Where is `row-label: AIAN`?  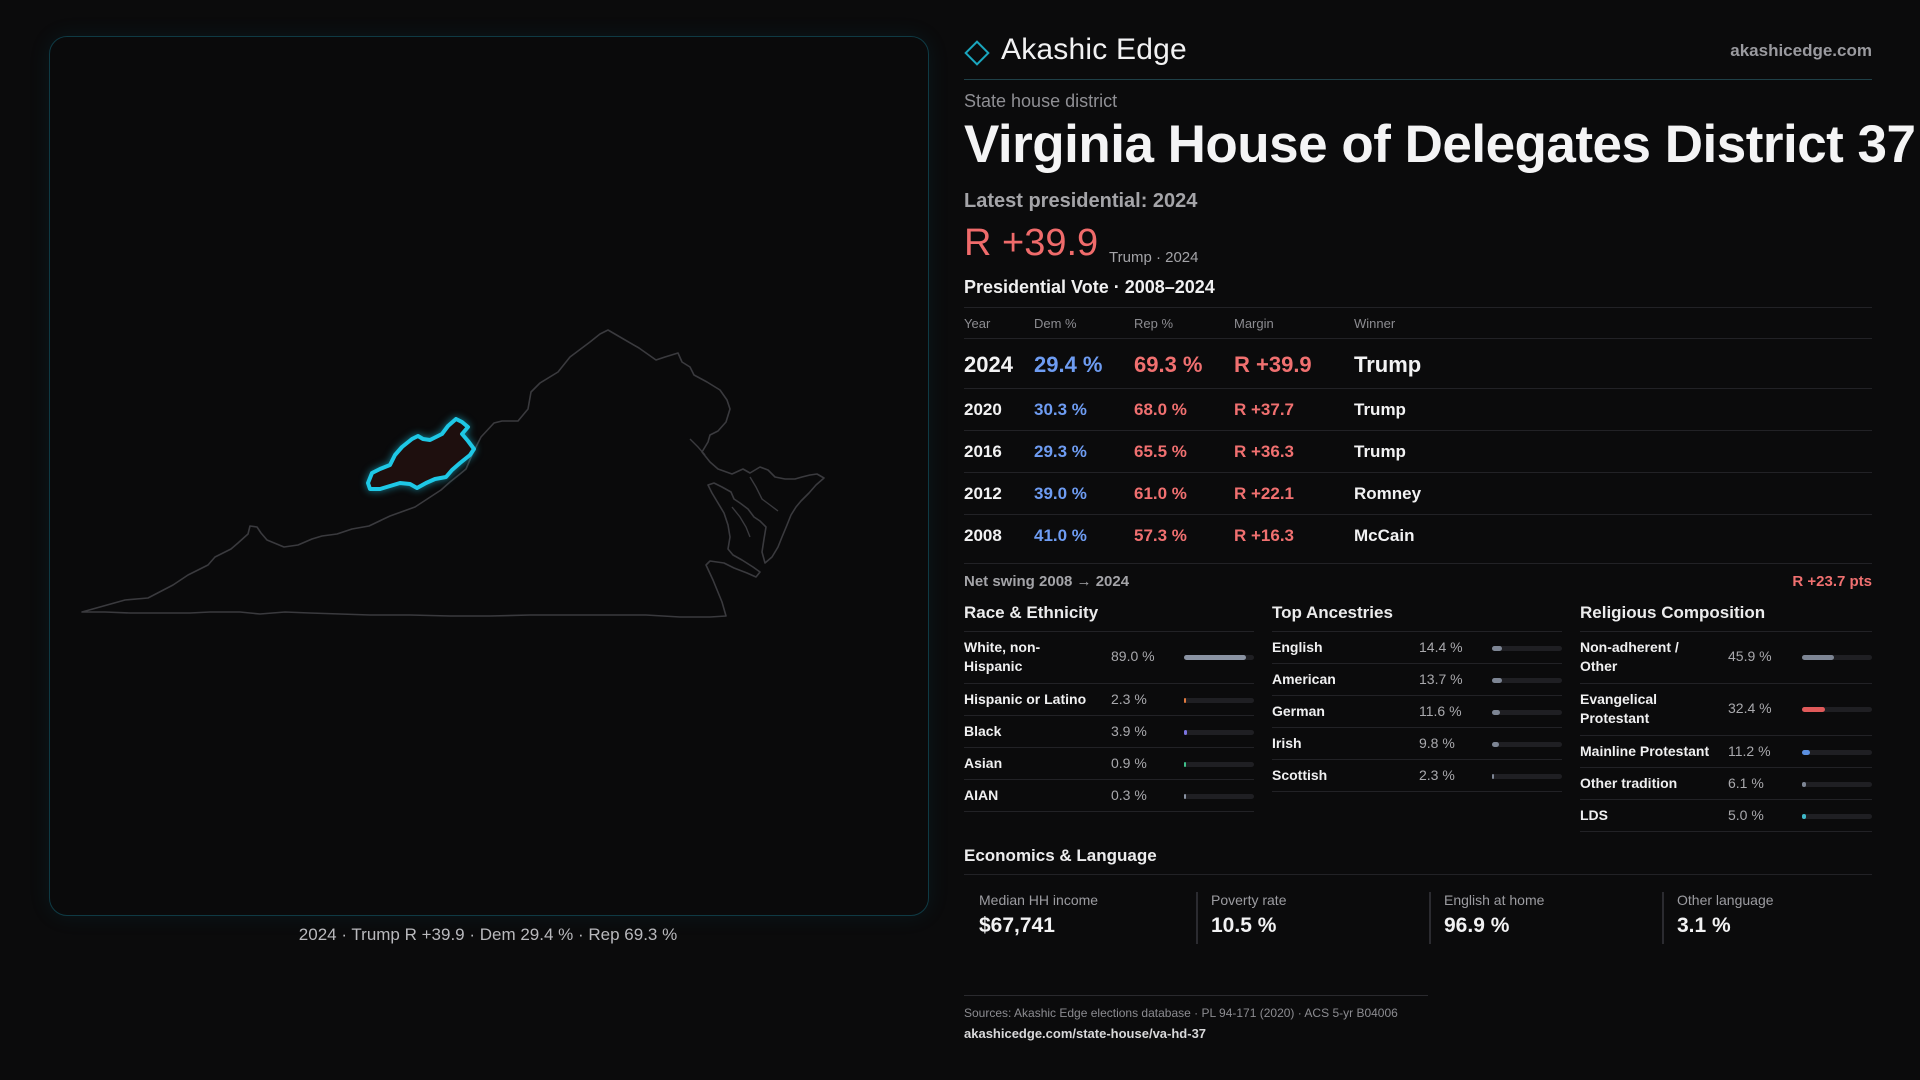 row-label: AIAN is located at coordinates (981, 795).